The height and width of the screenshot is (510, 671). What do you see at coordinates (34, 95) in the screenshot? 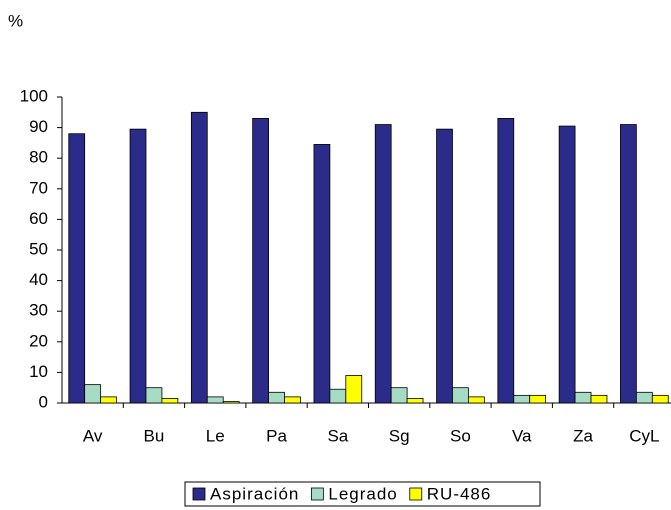
I see `y-tick-label: 100` at bounding box center [34, 95].